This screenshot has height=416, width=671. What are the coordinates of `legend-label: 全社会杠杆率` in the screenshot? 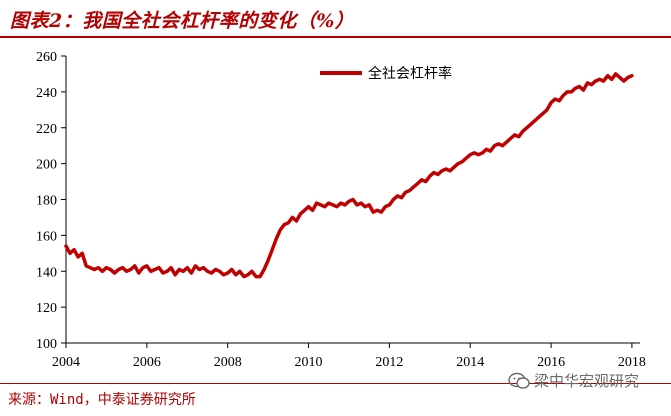 It's located at (410, 73).